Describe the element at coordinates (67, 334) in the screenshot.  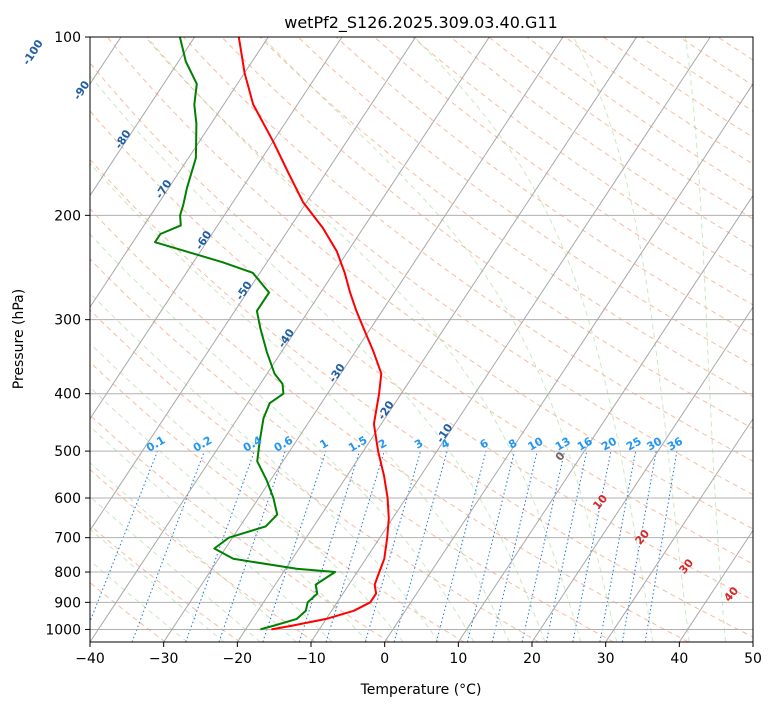
I see `y-axis-ticks: 1000 900 800 700 600 500 400 300 200 100` at that location.